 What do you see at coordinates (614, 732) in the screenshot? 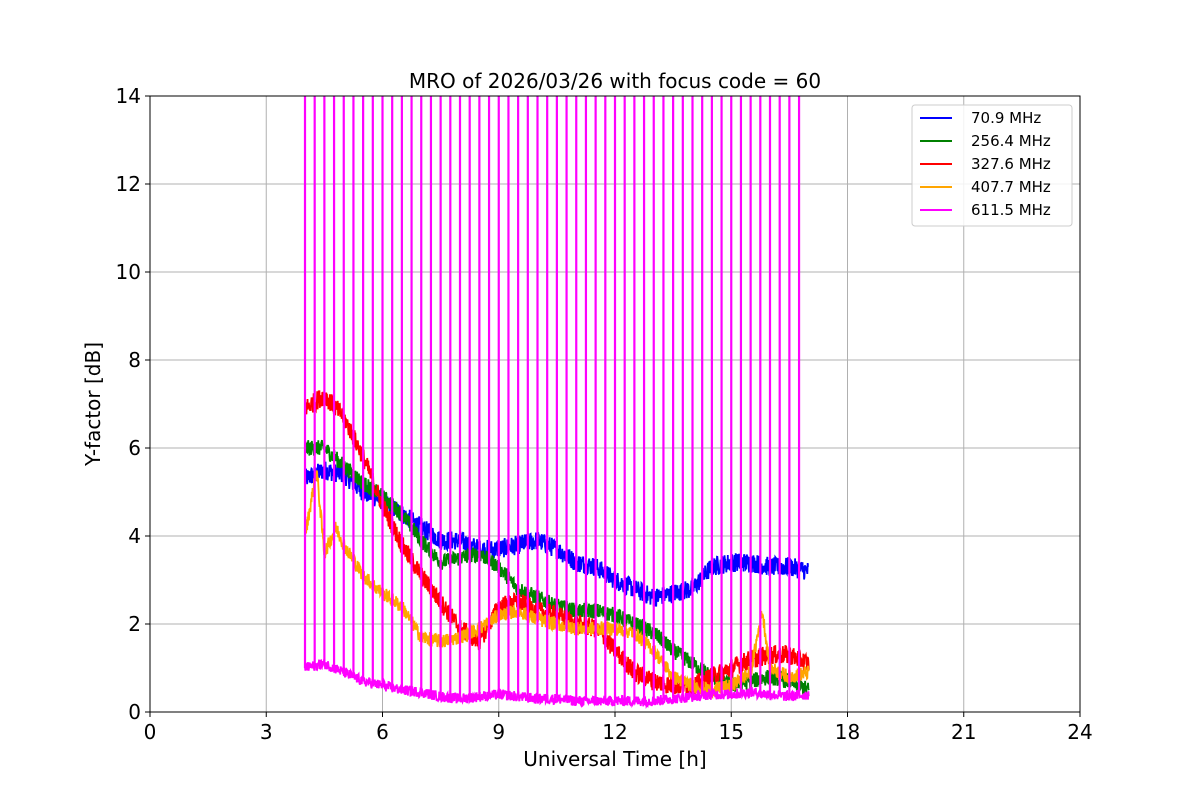
I see `x-tick-label: 12` at bounding box center [614, 732].